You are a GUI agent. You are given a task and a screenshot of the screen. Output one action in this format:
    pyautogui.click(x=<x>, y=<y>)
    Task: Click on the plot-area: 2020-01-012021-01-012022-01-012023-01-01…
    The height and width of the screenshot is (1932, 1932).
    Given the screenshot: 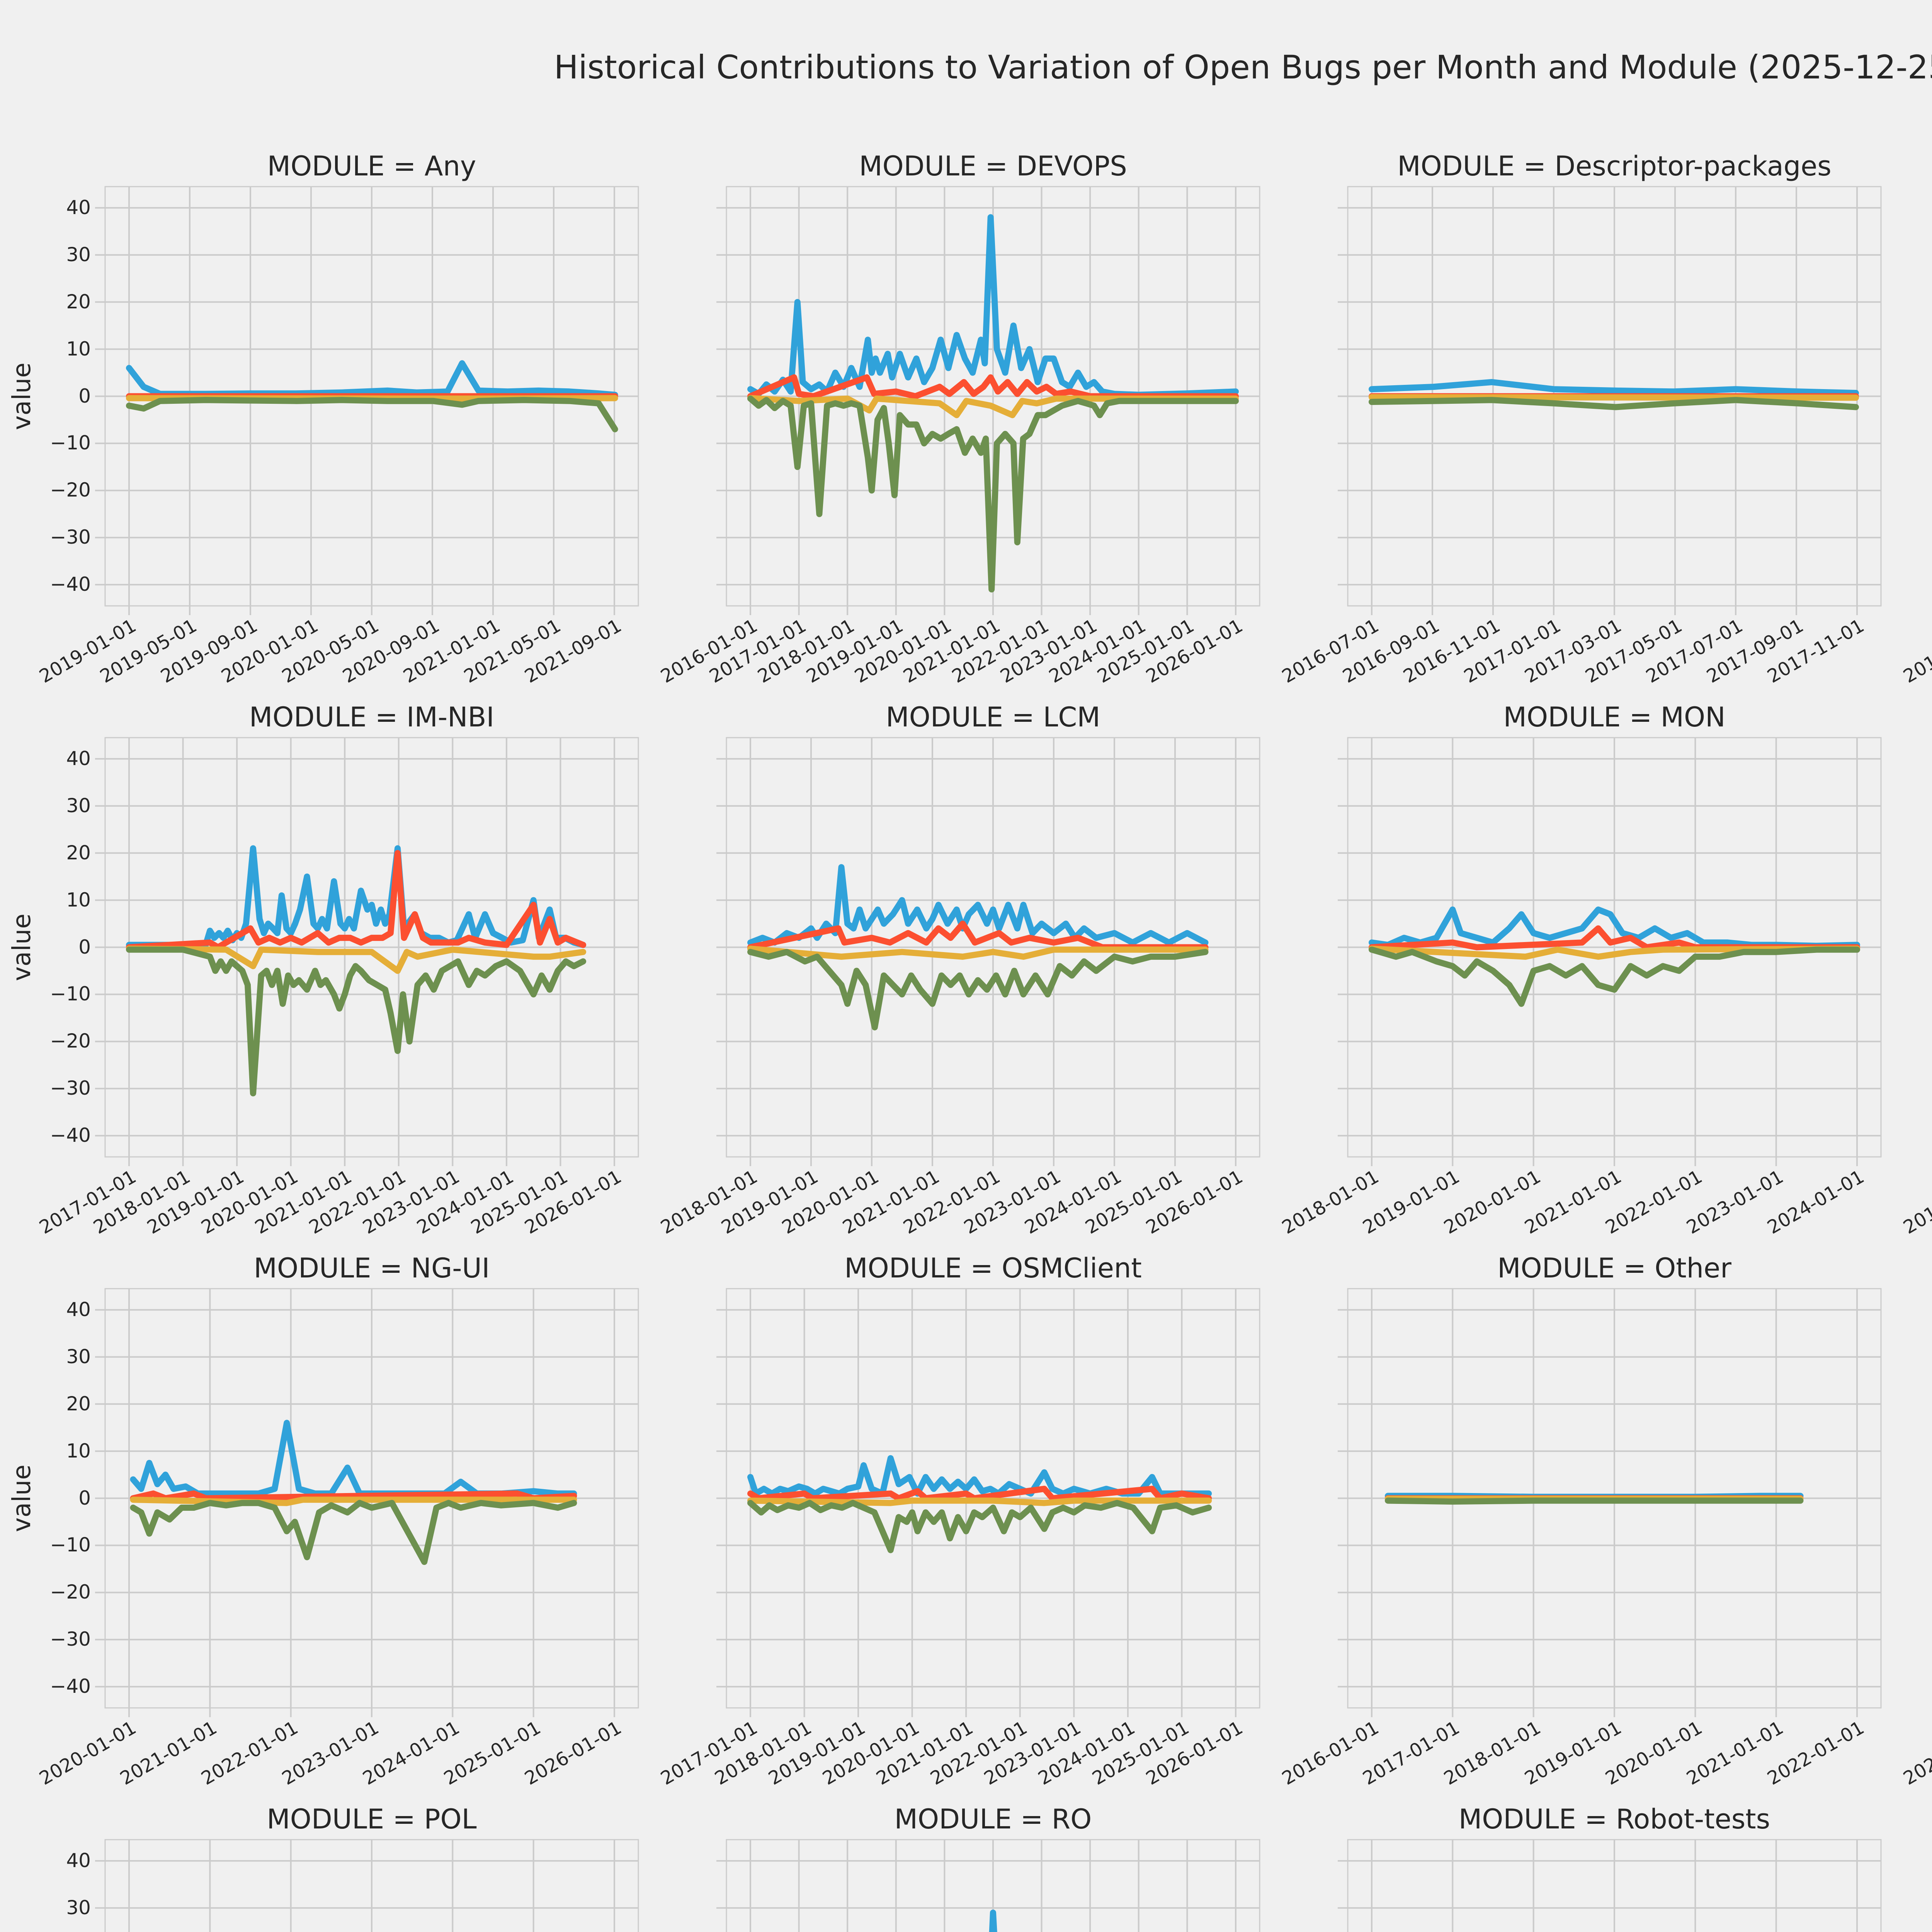 What is the action you would take?
    pyautogui.click(x=1610, y=1885)
    